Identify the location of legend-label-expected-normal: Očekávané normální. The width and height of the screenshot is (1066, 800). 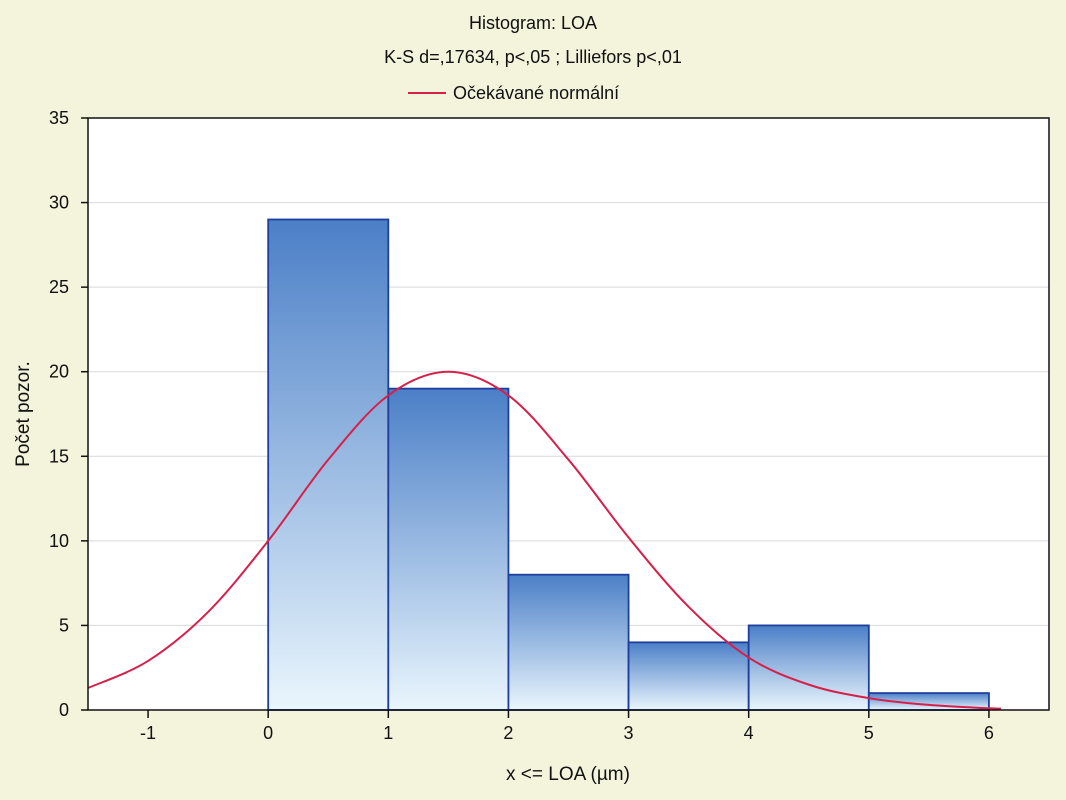
(536, 93).